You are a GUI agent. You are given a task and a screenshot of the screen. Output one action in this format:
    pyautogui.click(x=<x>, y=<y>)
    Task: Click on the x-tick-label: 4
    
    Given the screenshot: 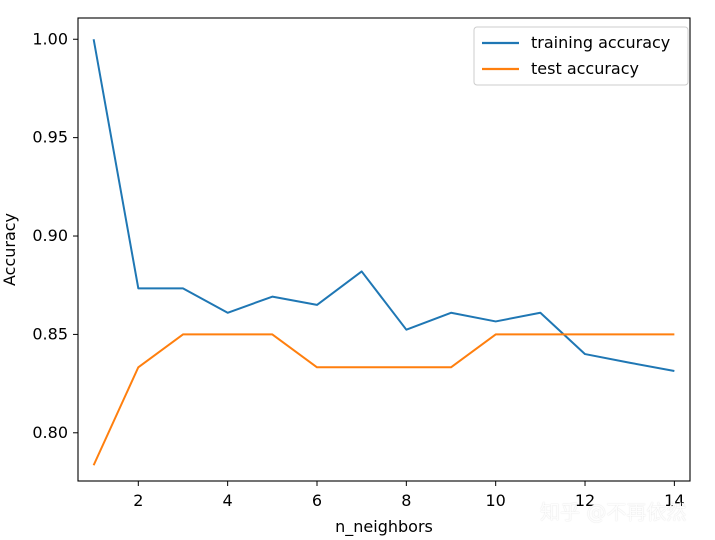 What is the action you would take?
    pyautogui.click(x=228, y=500)
    